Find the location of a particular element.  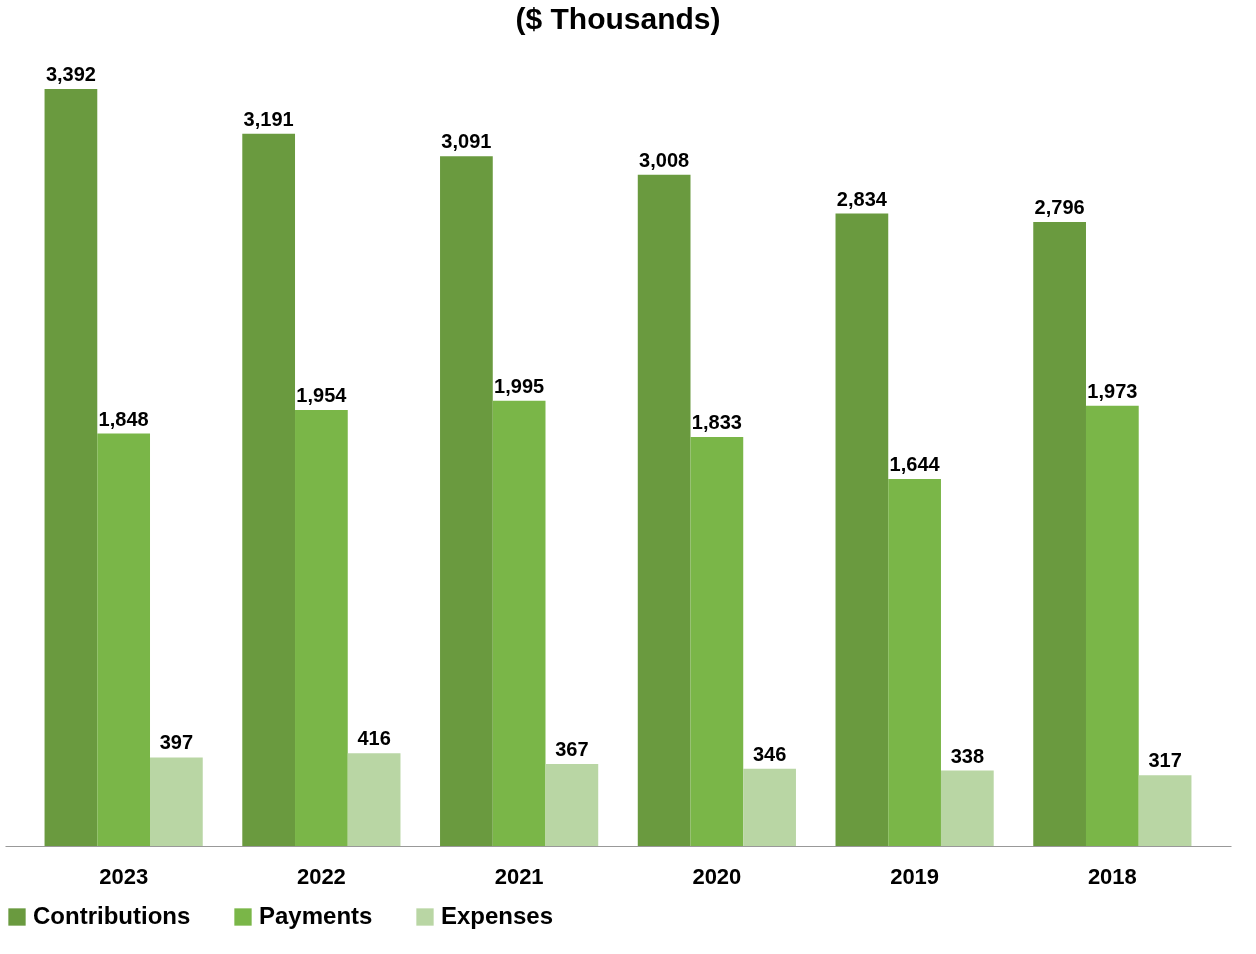

legend-label: Contributions is located at coordinates (112, 915).